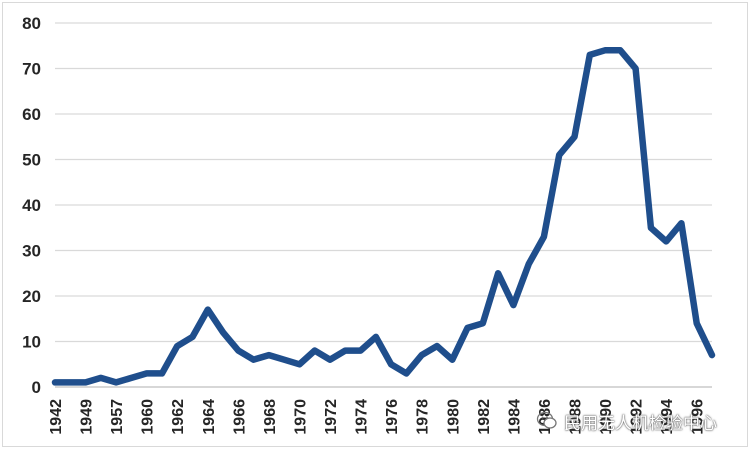 The width and height of the screenshot is (752, 451). I want to click on x-tick-label: 1970, so click(300, 417).